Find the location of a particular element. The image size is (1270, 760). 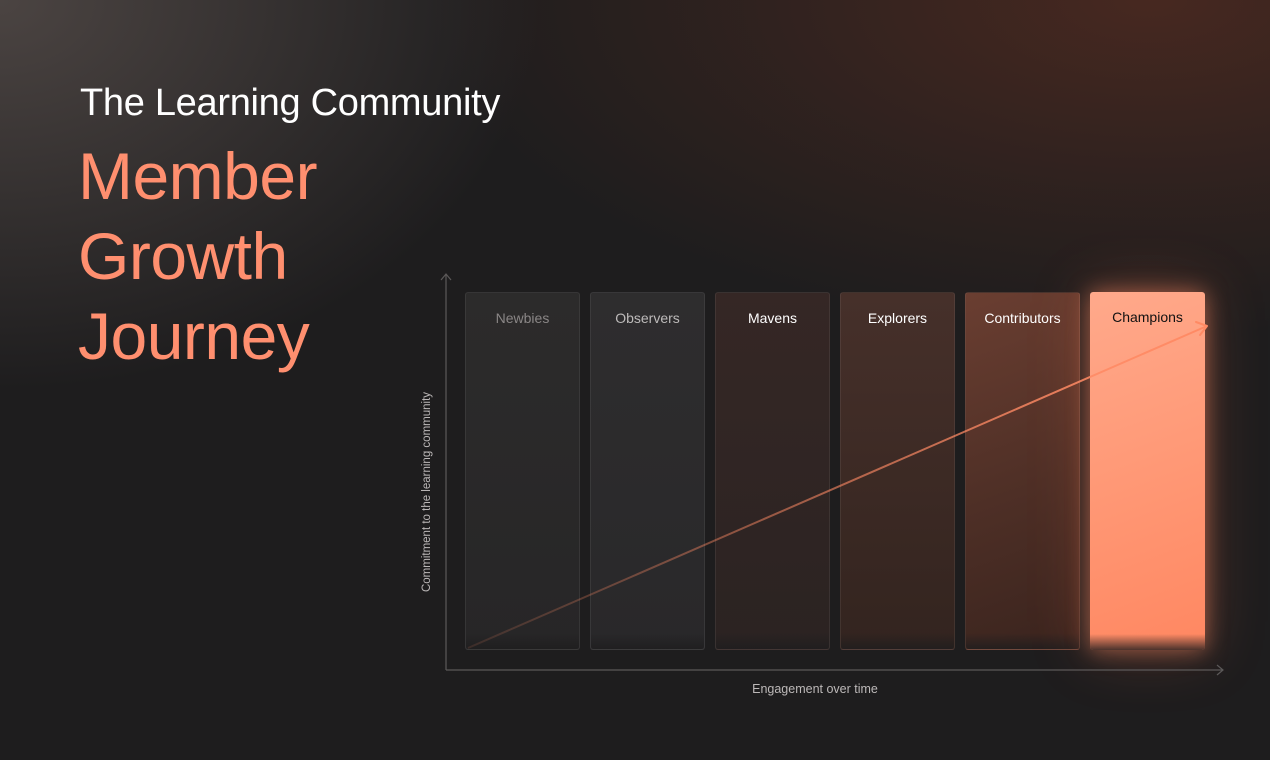

title-line-2: Growth is located at coordinates (183, 256).